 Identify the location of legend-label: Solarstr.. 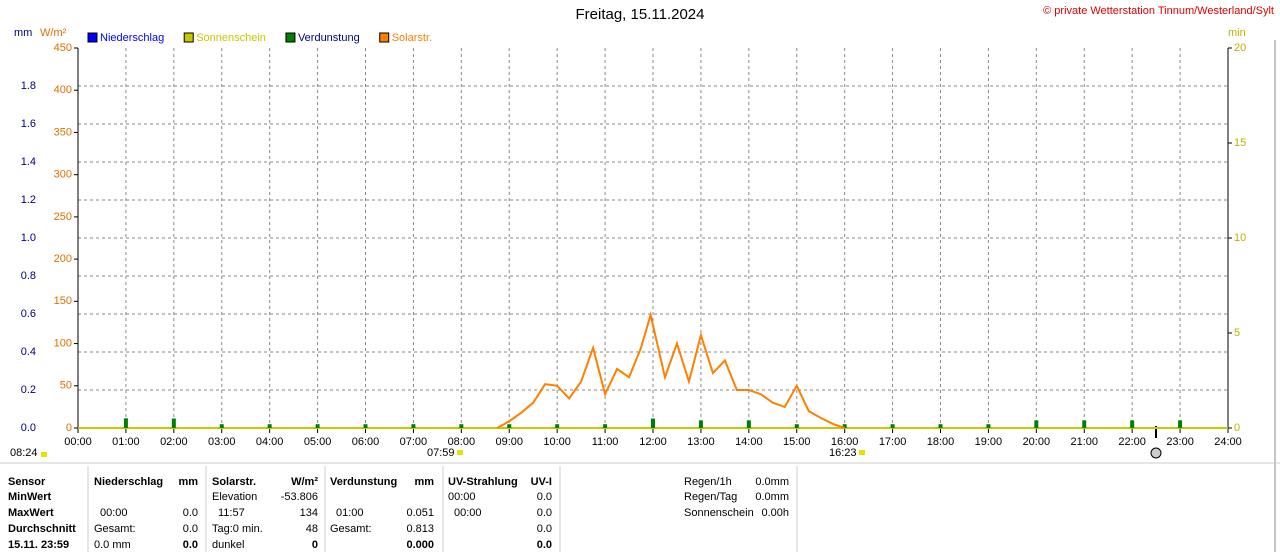
(412, 38).